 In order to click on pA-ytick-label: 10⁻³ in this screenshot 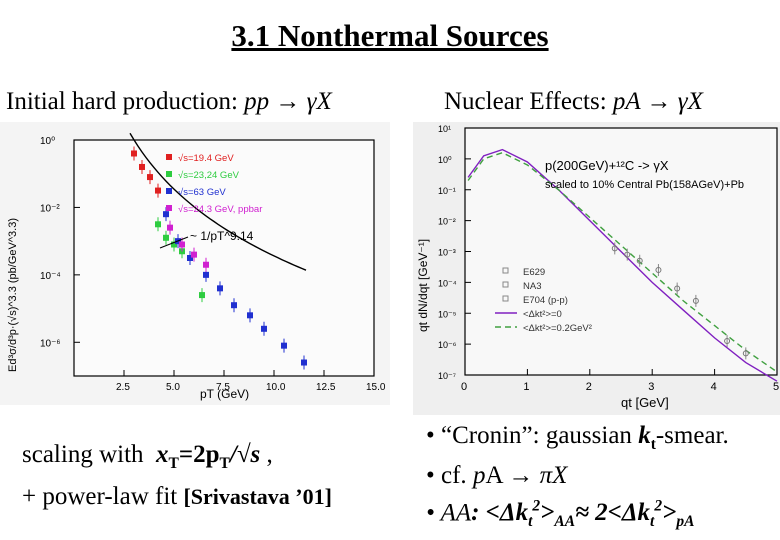, I will do `click(447, 253)`.